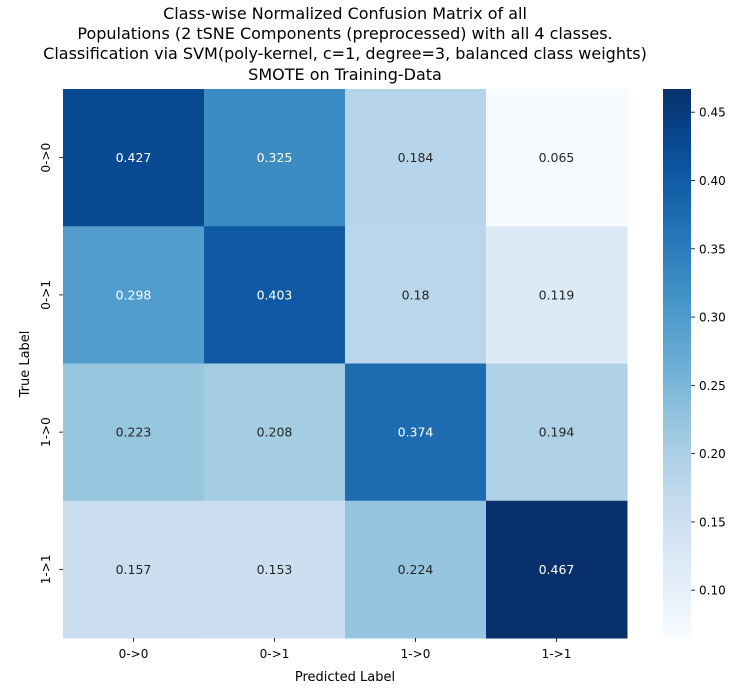 The width and height of the screenshot is (746, 690). What do you see at coordinates (345, 677) in the screenshot?
I see `x-axis-label: Predicted Label` at bounding box center [345, 677].